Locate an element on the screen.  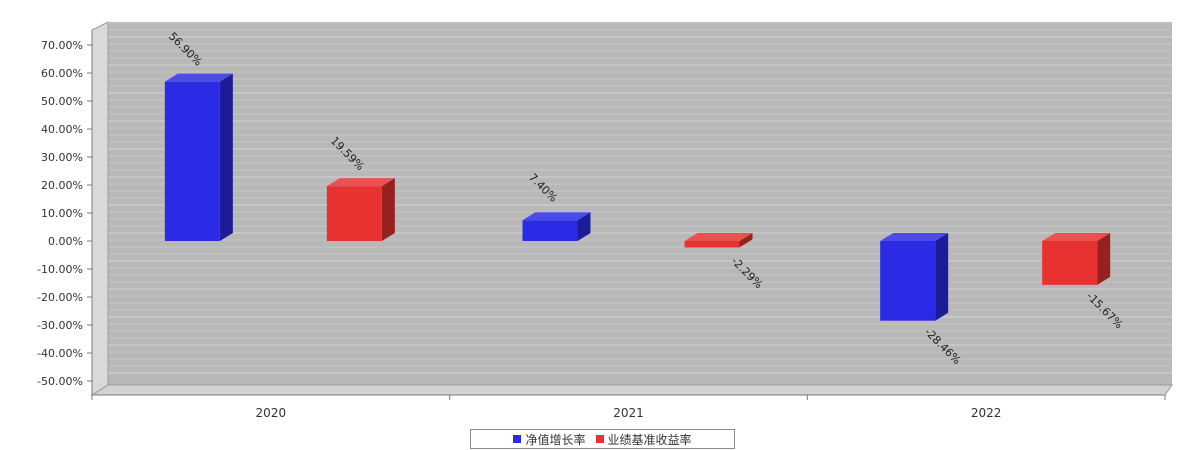
x-axis-ticks: 2020 2021 2022 is located at coordinates (628, 407).